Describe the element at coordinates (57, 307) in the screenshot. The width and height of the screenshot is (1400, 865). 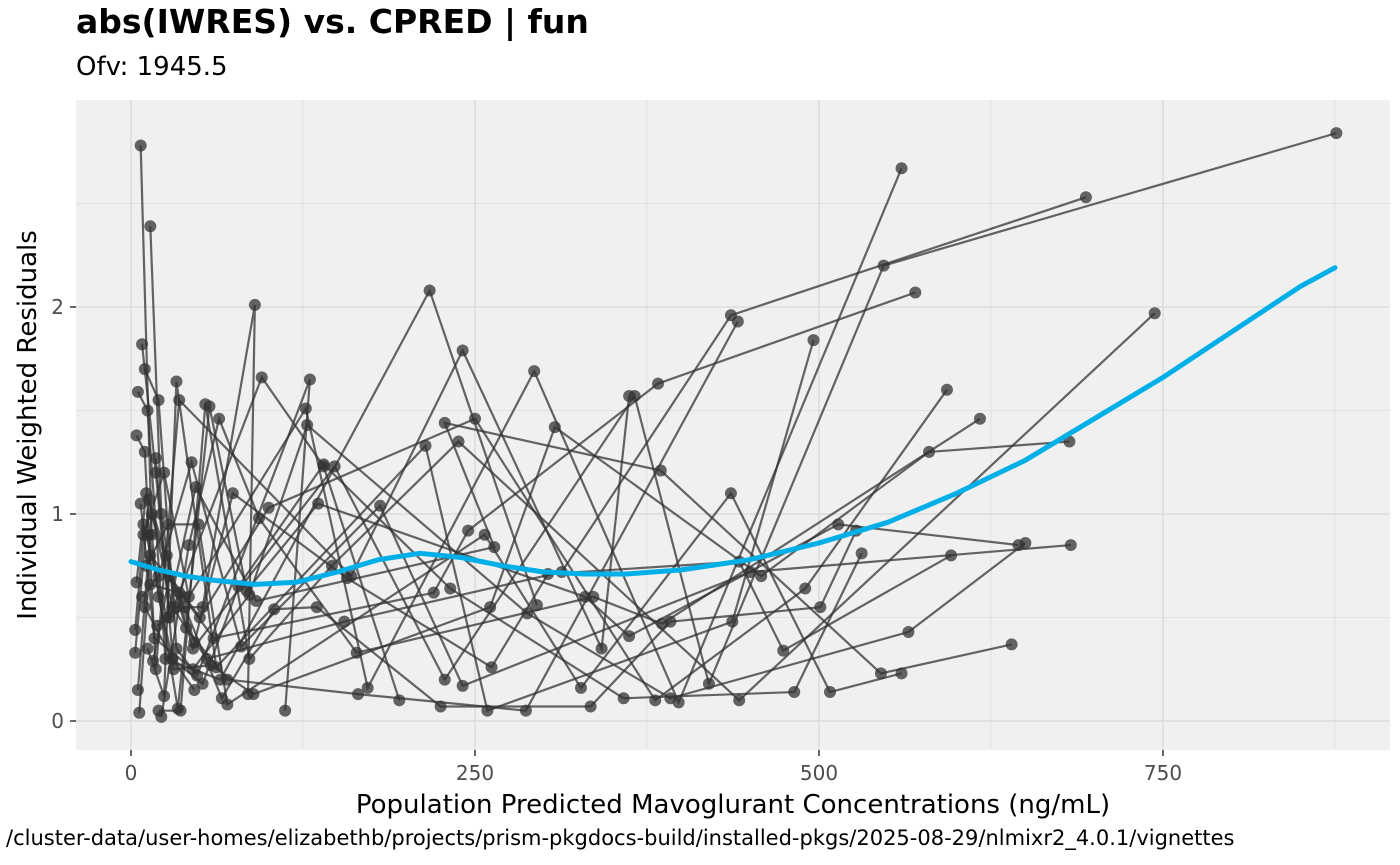
I see `y-tick-label: 2` at that location.